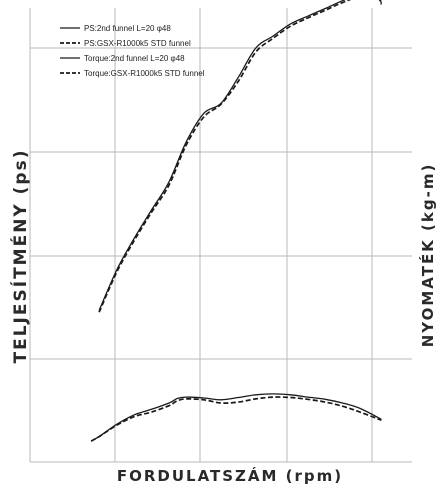  What do you see at coordinates (134, 58) in the screenshot?
I see `legend-label-2: Torque:2nd funnel L=20 φ48` at bounding box center [134, 58].